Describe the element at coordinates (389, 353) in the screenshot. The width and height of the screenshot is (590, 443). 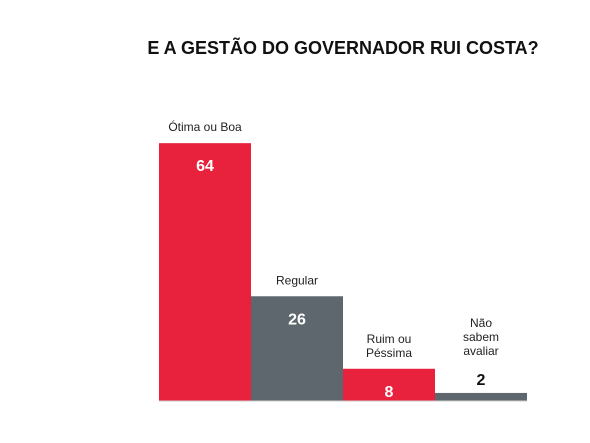
I see `category-label-line: Péssima` at that location.